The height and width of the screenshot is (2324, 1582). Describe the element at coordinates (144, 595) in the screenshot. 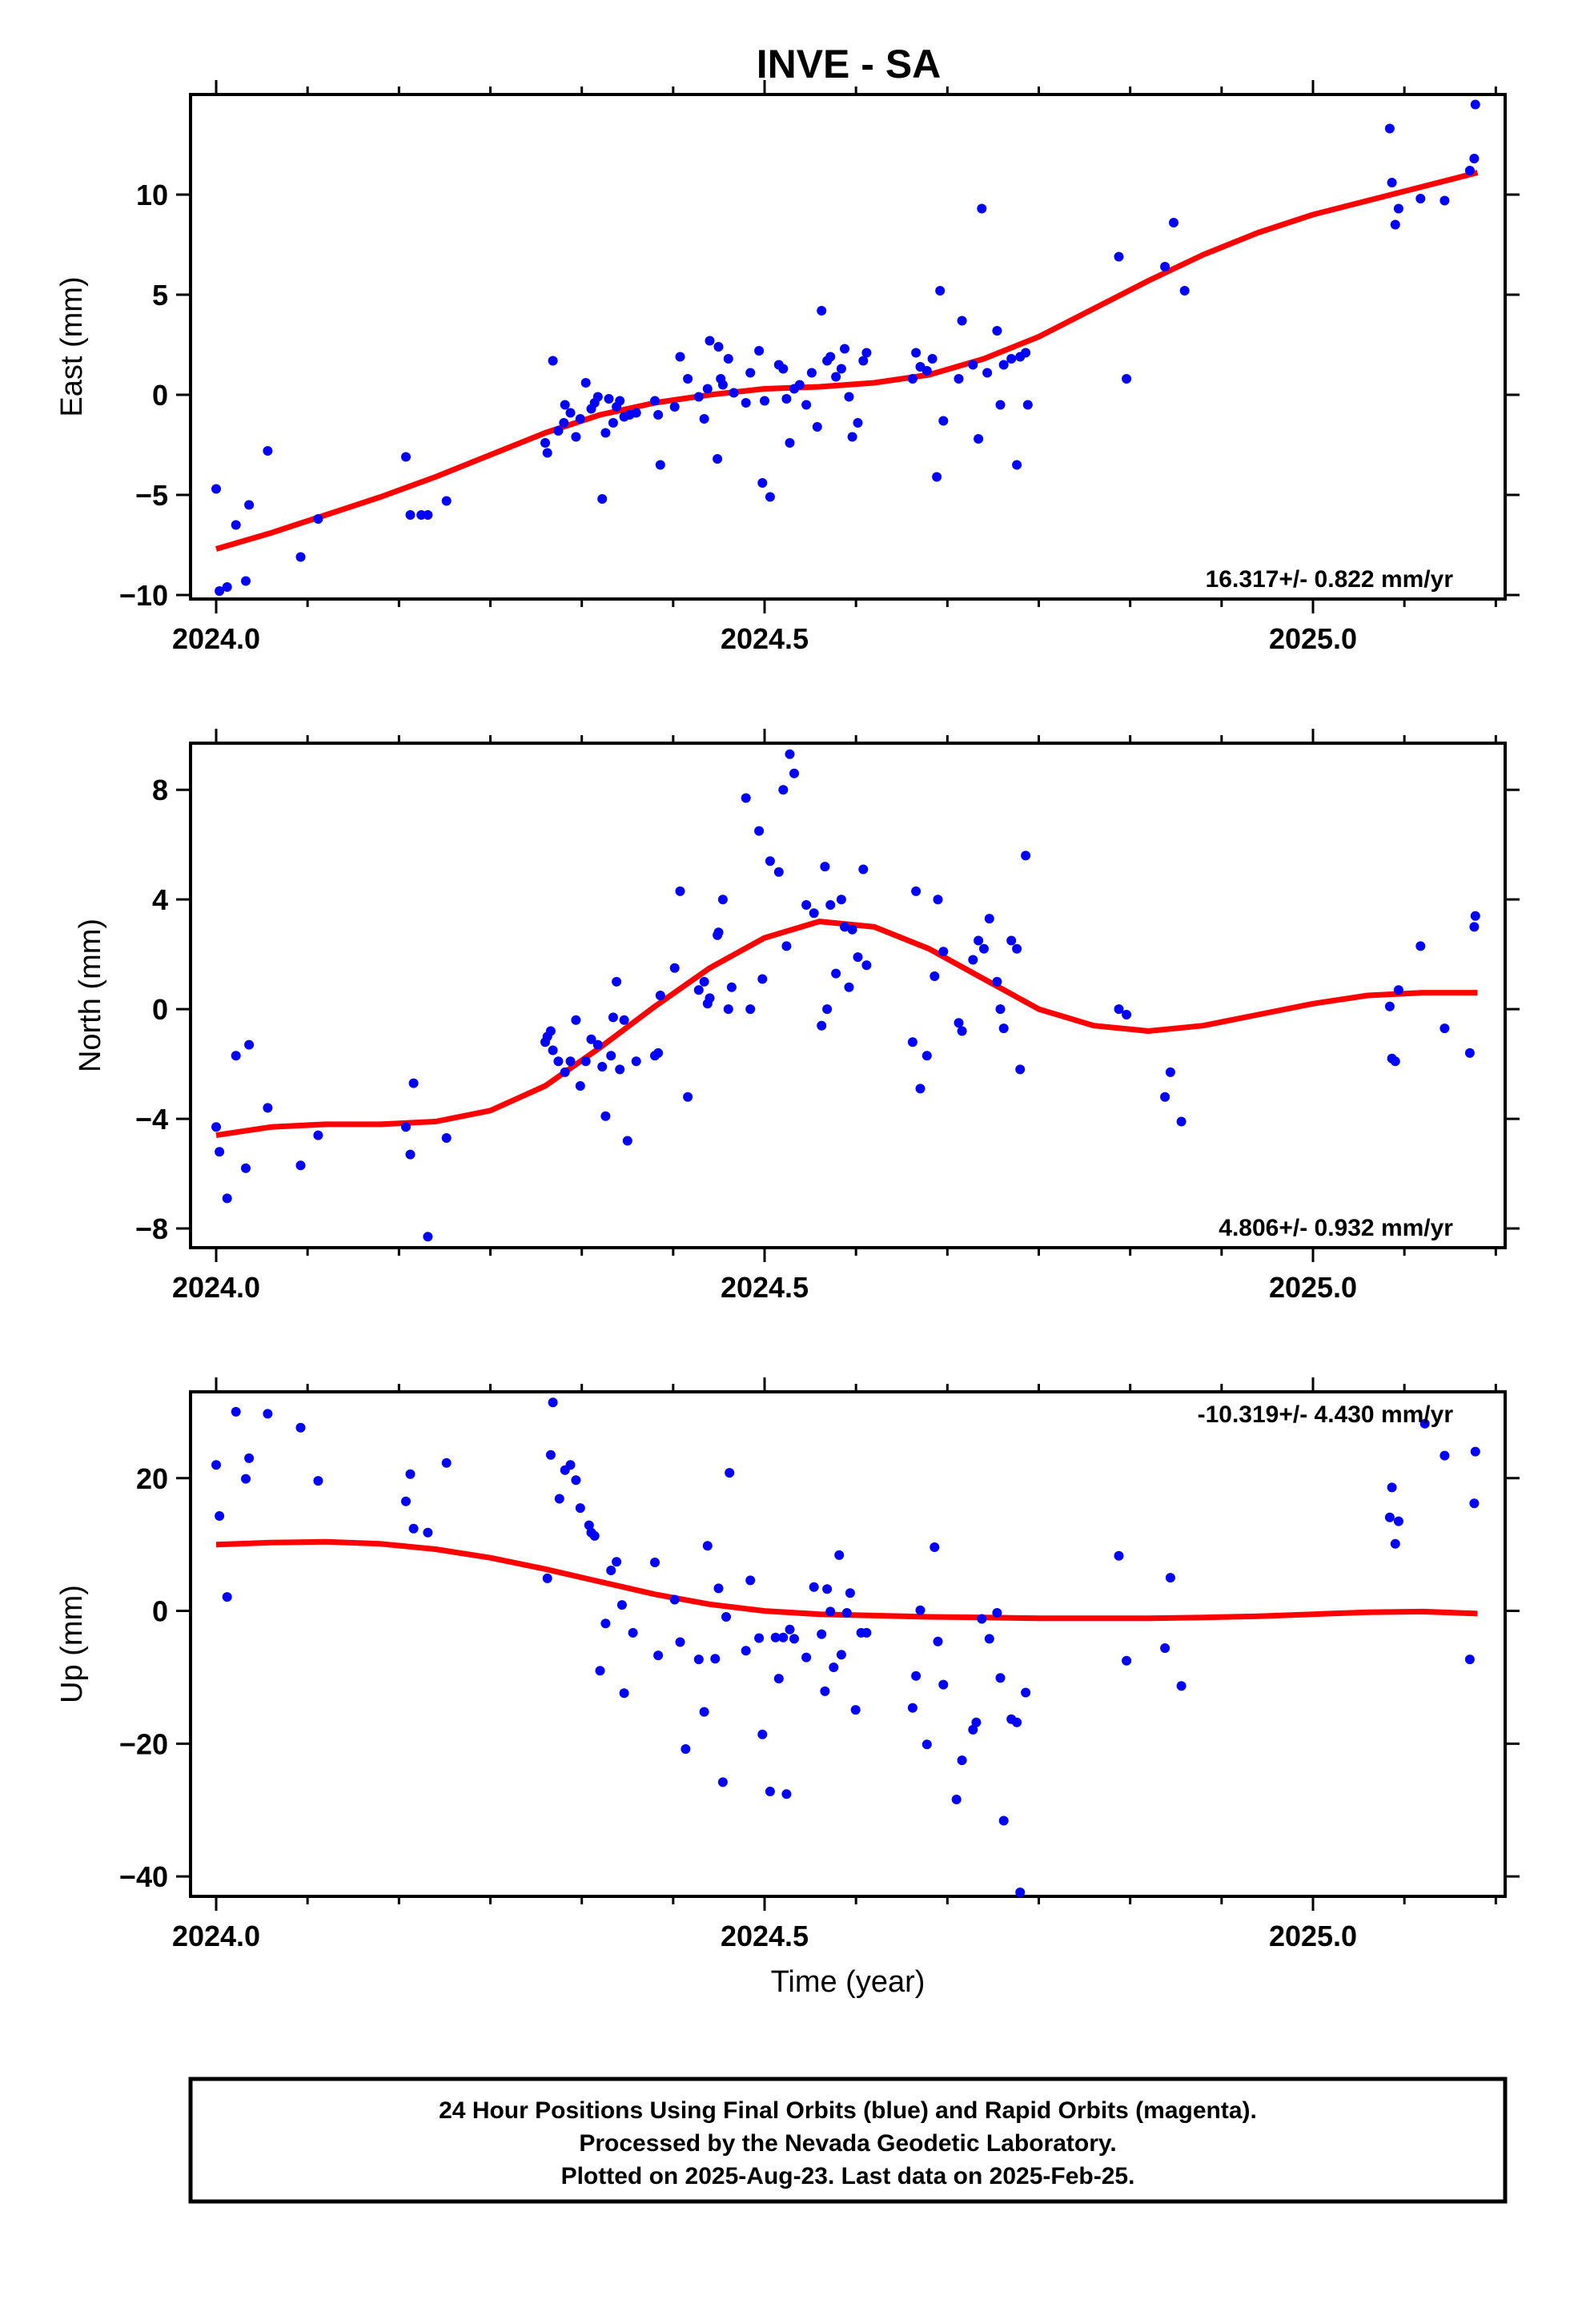

I see `panel-east-ytick-label: −10` at that location.